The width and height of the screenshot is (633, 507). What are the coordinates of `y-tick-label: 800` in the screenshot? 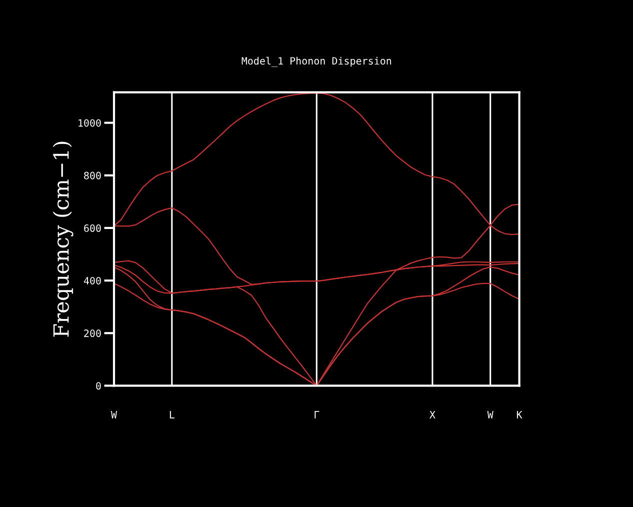 It's located at (92, 176).